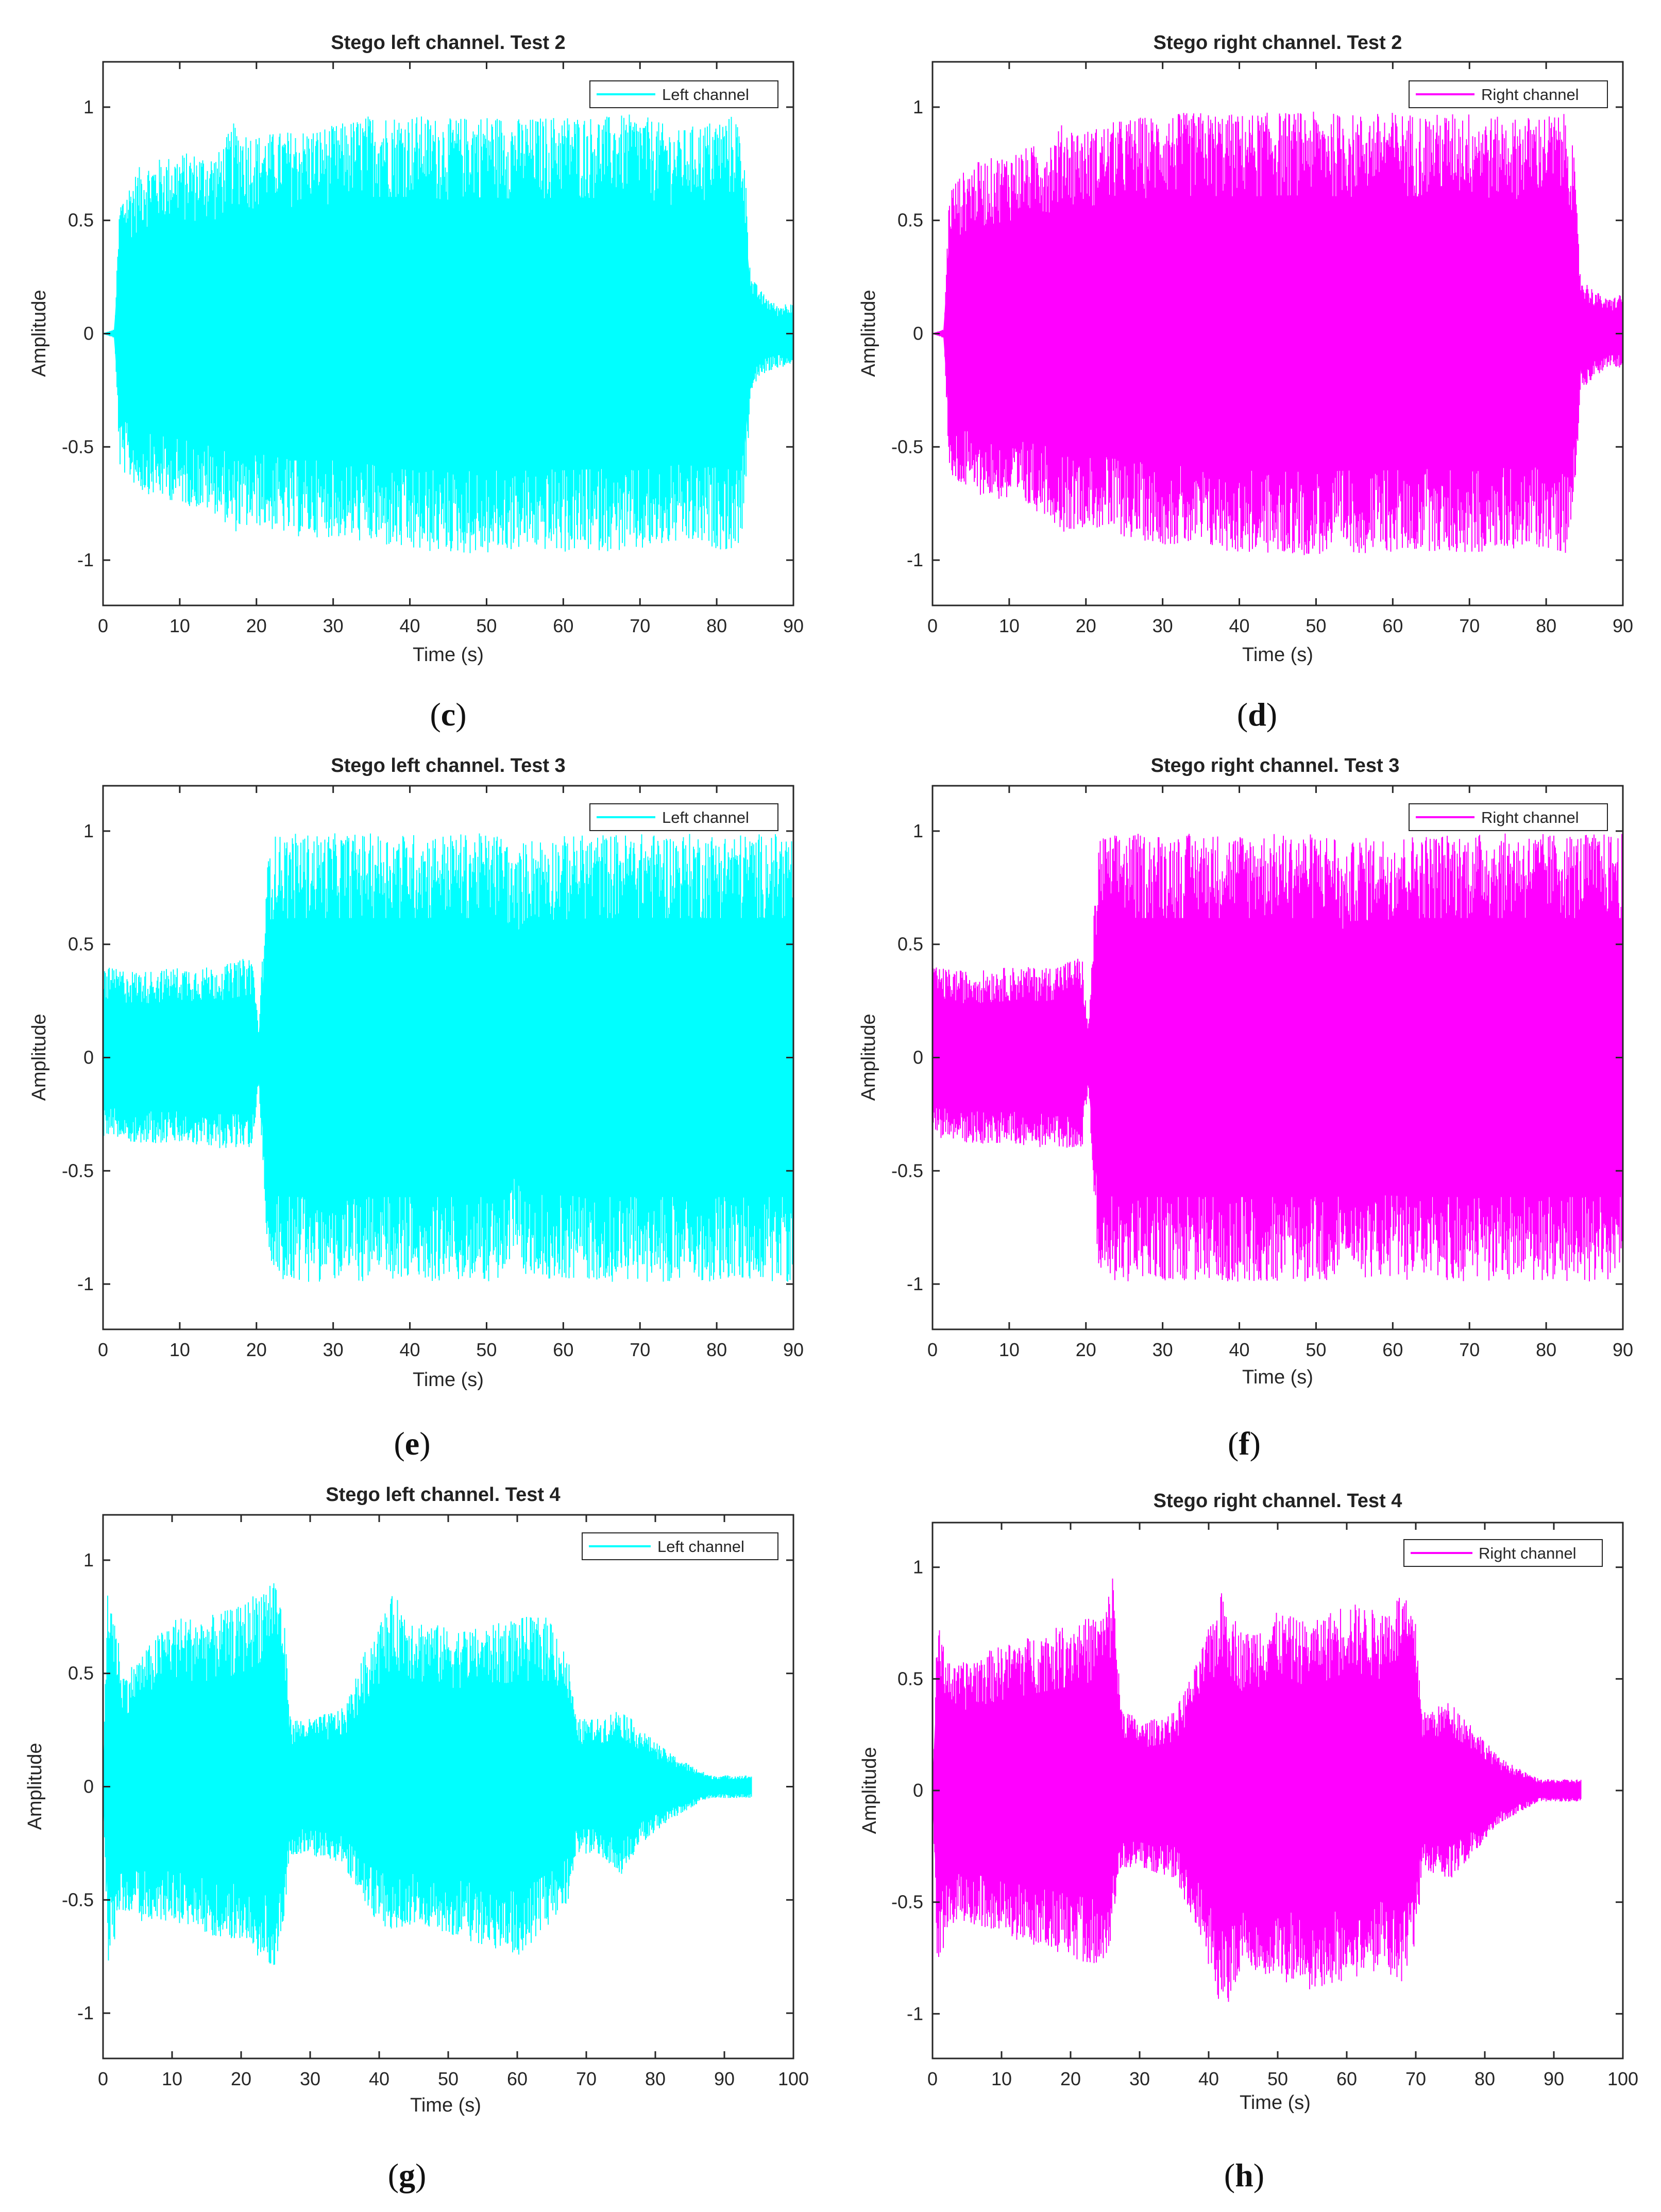  I want to click on panel-caption: (d), so click(1257, 715).